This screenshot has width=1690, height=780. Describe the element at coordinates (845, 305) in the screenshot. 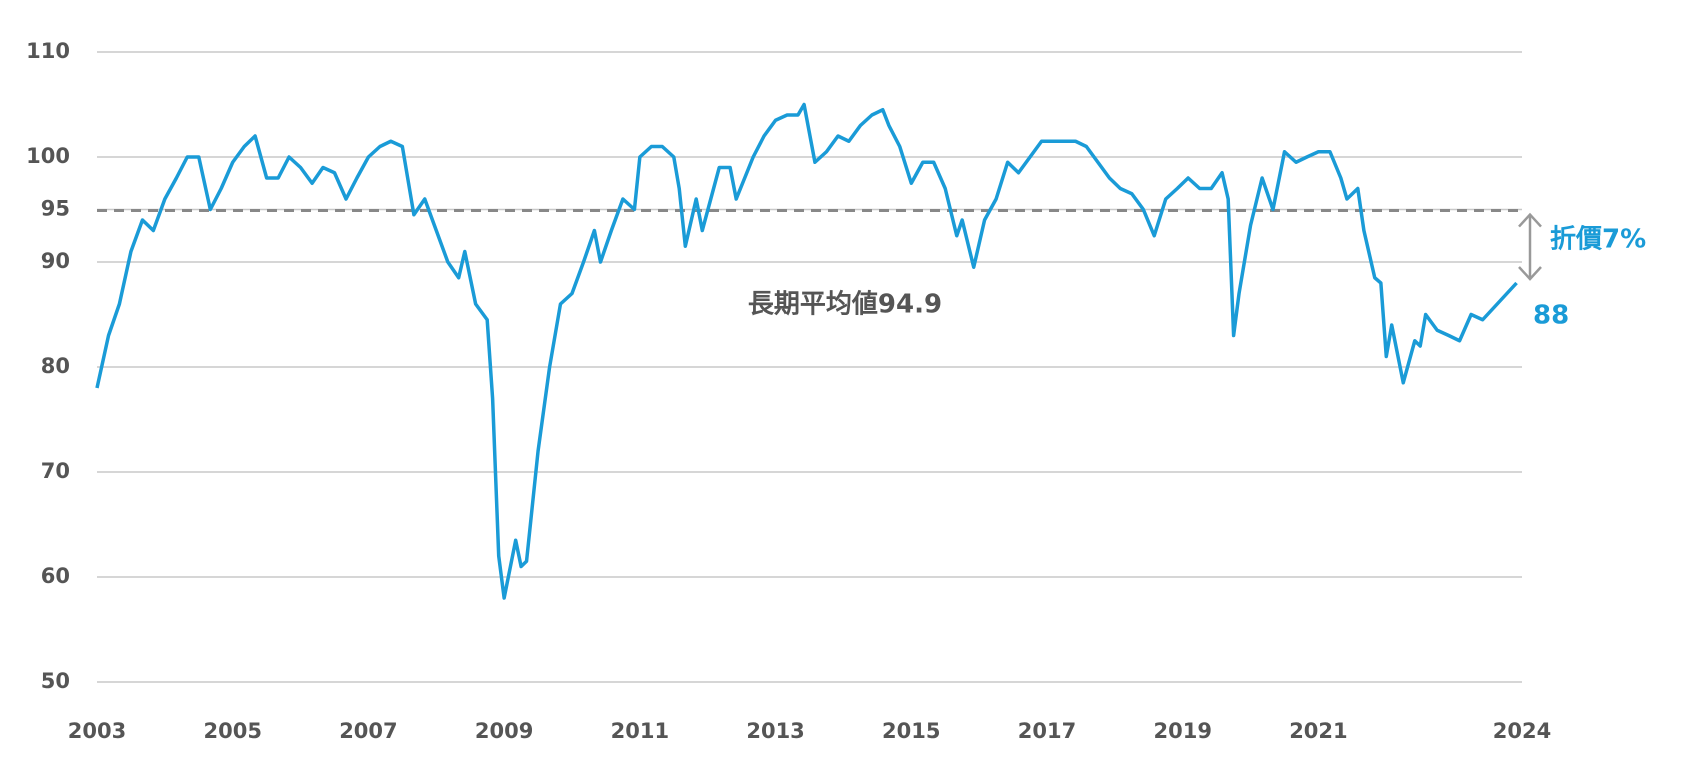

I see `reference-label: 長期平均値94.9` at that location.